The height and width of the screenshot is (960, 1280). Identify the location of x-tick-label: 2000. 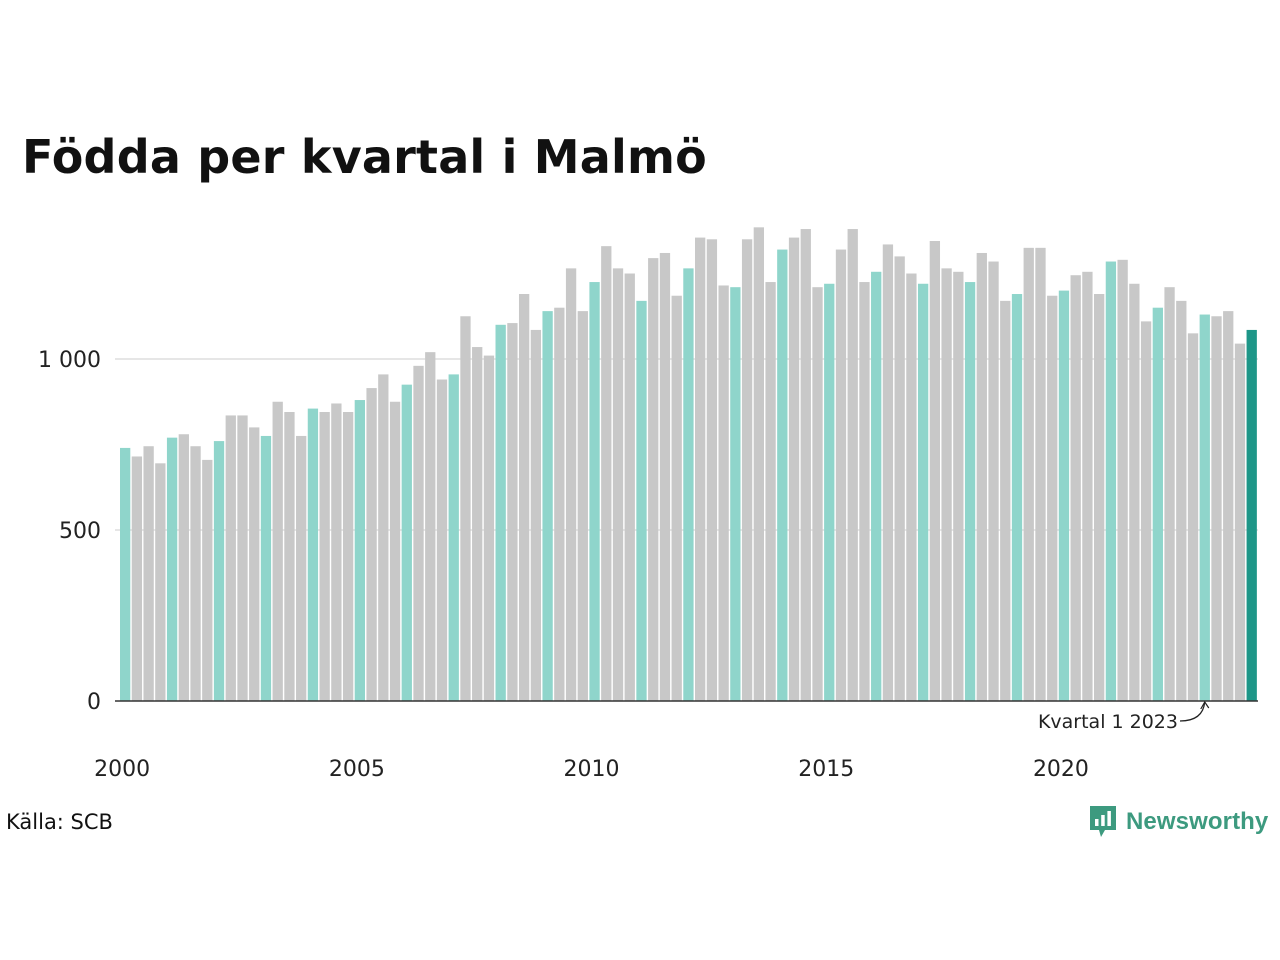
(122, 769).